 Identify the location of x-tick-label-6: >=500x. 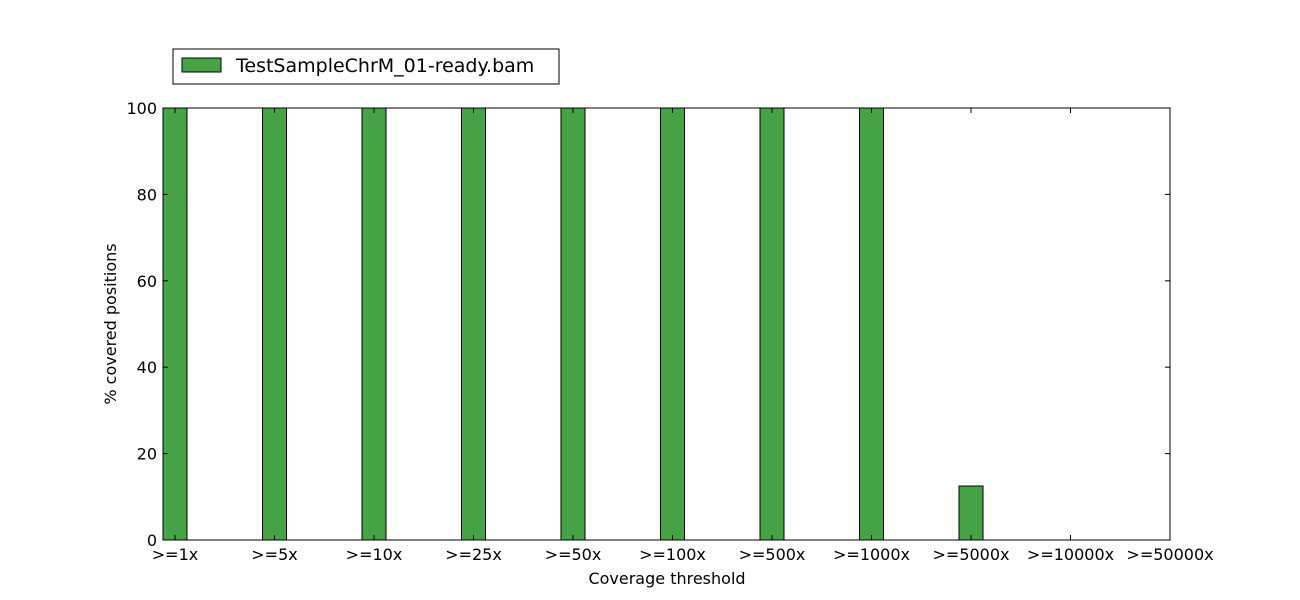
(772, 554).